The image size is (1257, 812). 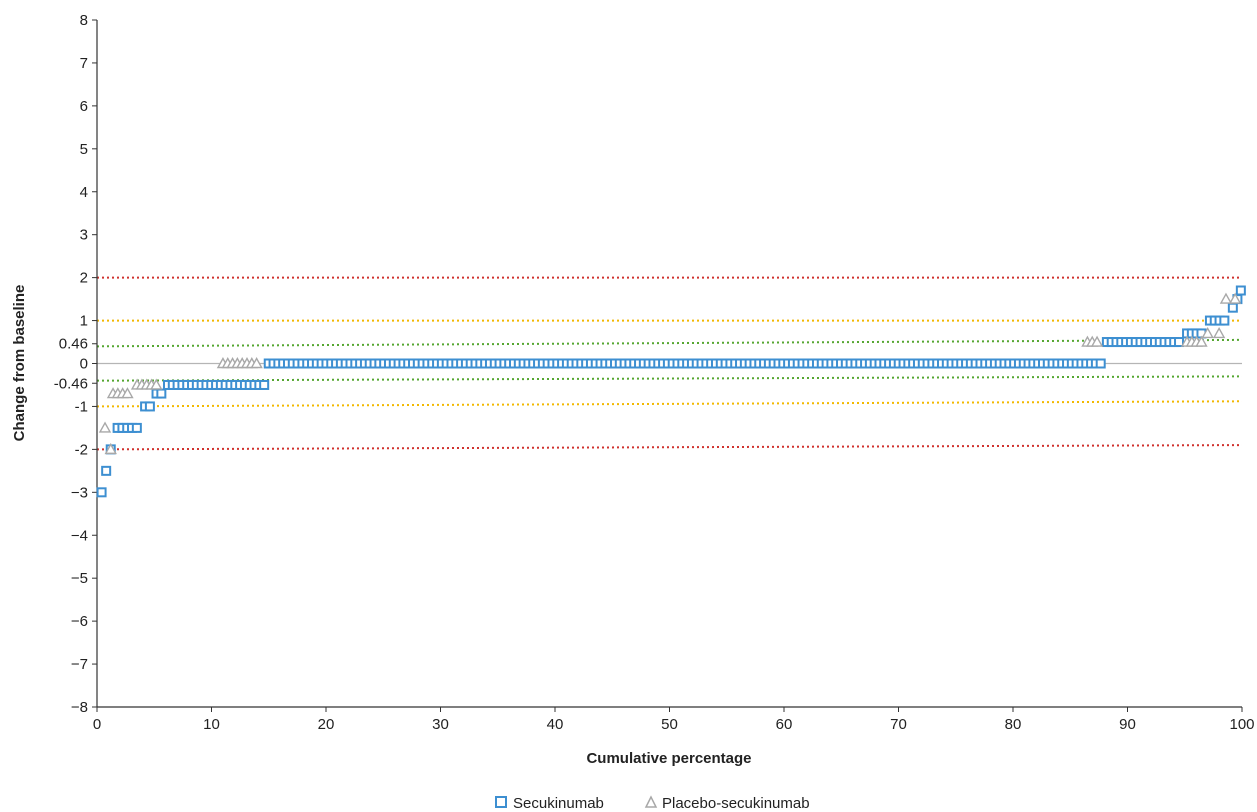 What do you see at coordinates (1241, 724) in the screenshot?
I see `x-tick-label: 100` at bounding box center [1241, 724].